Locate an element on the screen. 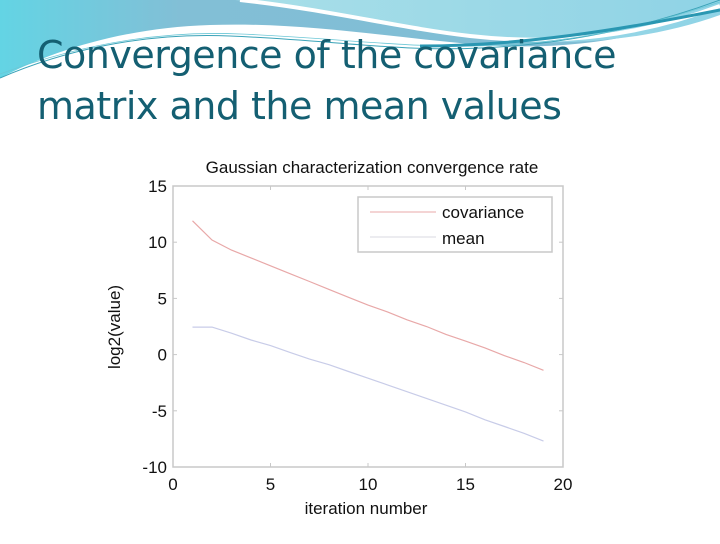  y-tick-label: 0 is located at coordinates (162, 355).